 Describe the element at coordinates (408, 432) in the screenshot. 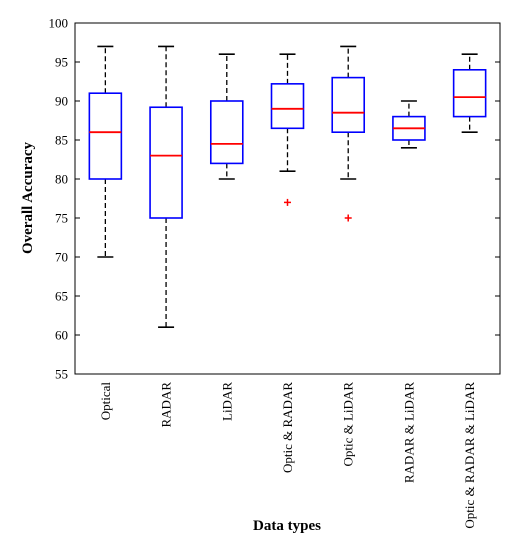

I see `x-tick-label: RADAR & LiDAR` at that location.